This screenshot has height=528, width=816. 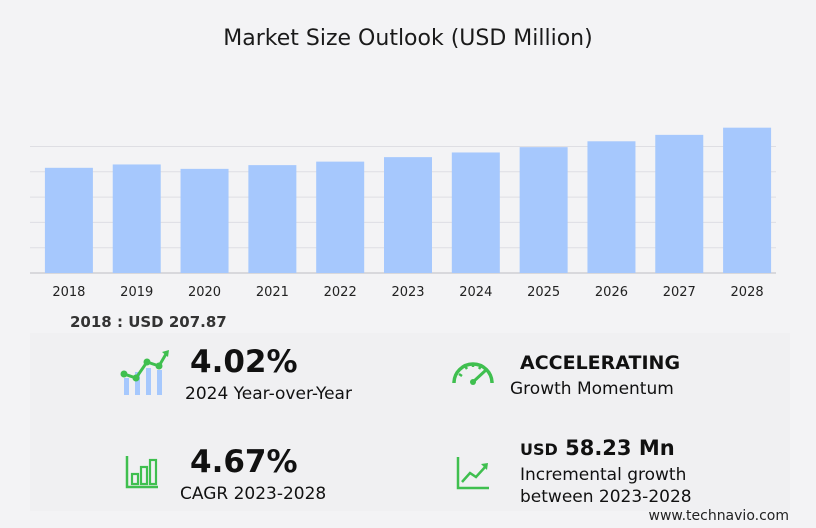 What do you see at coordinates (408, 215) in the screenshot?
I see `bar-2023` at bounding box center [408, 215].